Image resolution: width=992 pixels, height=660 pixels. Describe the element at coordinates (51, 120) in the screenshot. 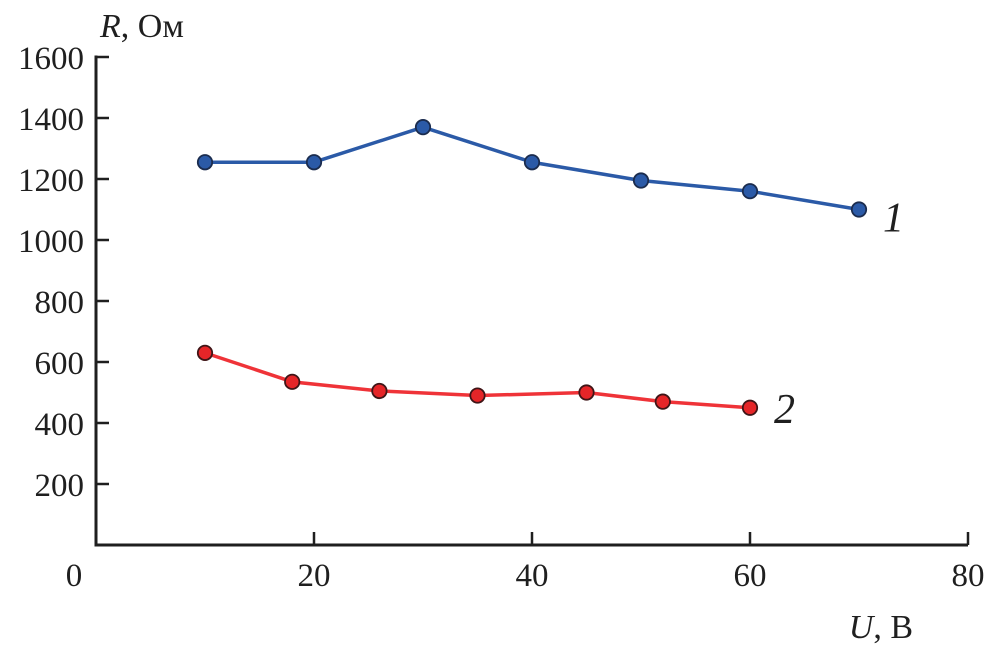

I see `y-tick-label: 1400` at that location.